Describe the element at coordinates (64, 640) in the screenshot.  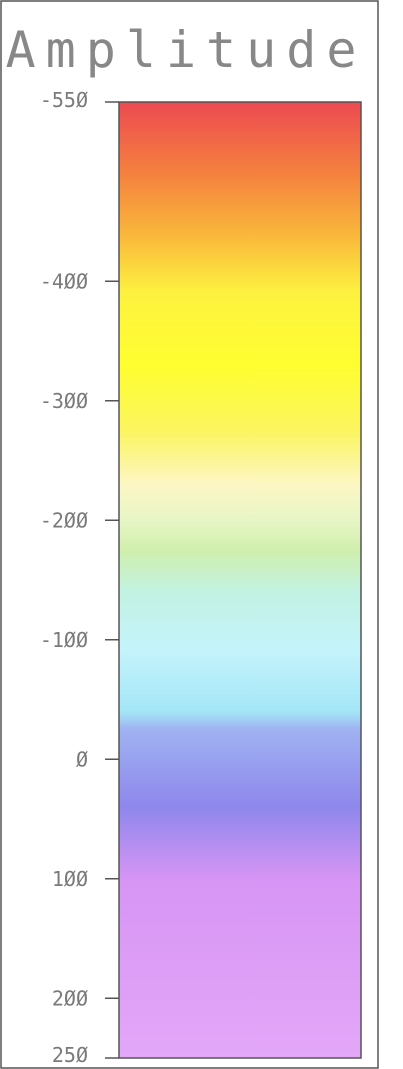
I see `tick-label: -1ØØ` at that location.